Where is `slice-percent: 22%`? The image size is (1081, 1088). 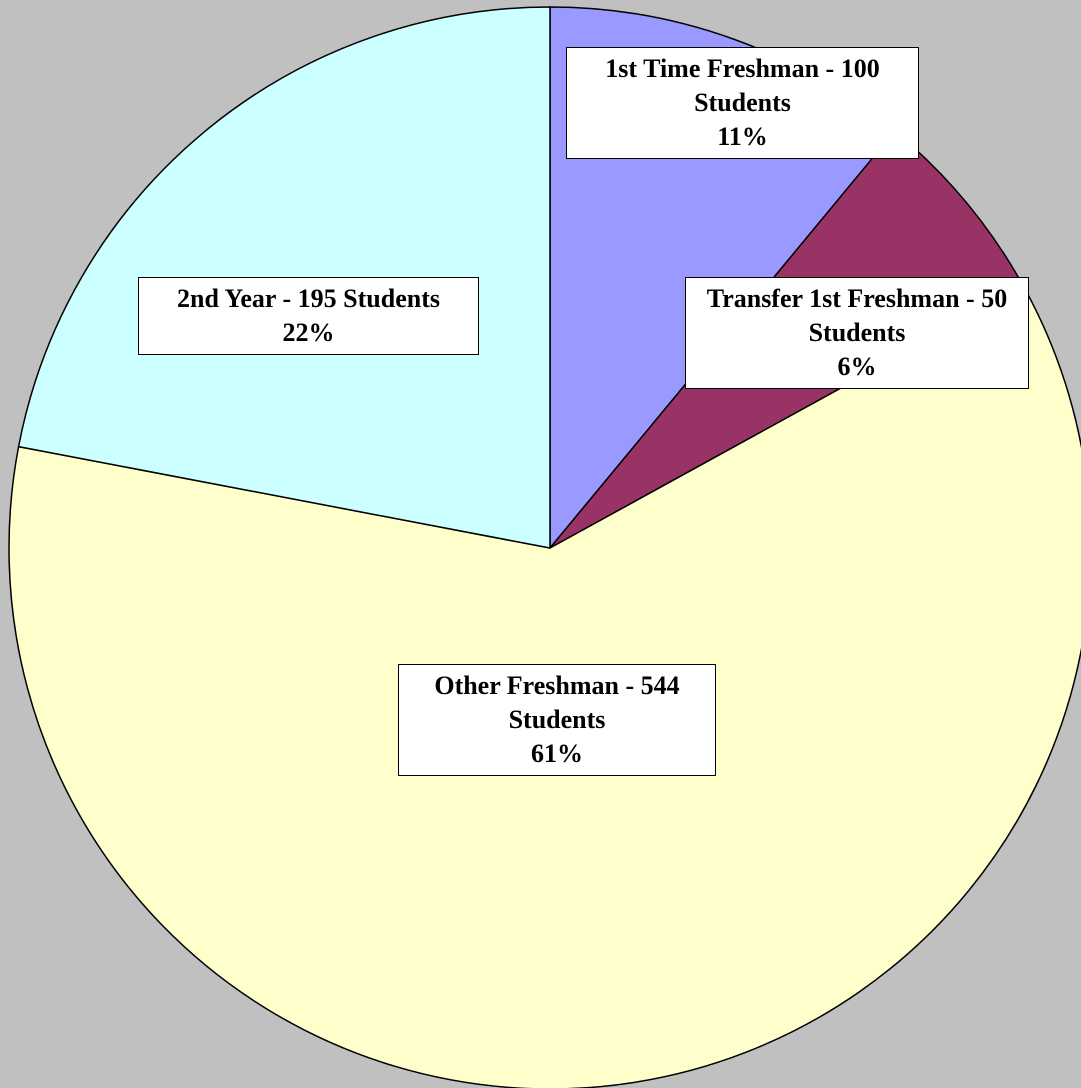
slice-percent: 22% is located at coordinates (308, 332).